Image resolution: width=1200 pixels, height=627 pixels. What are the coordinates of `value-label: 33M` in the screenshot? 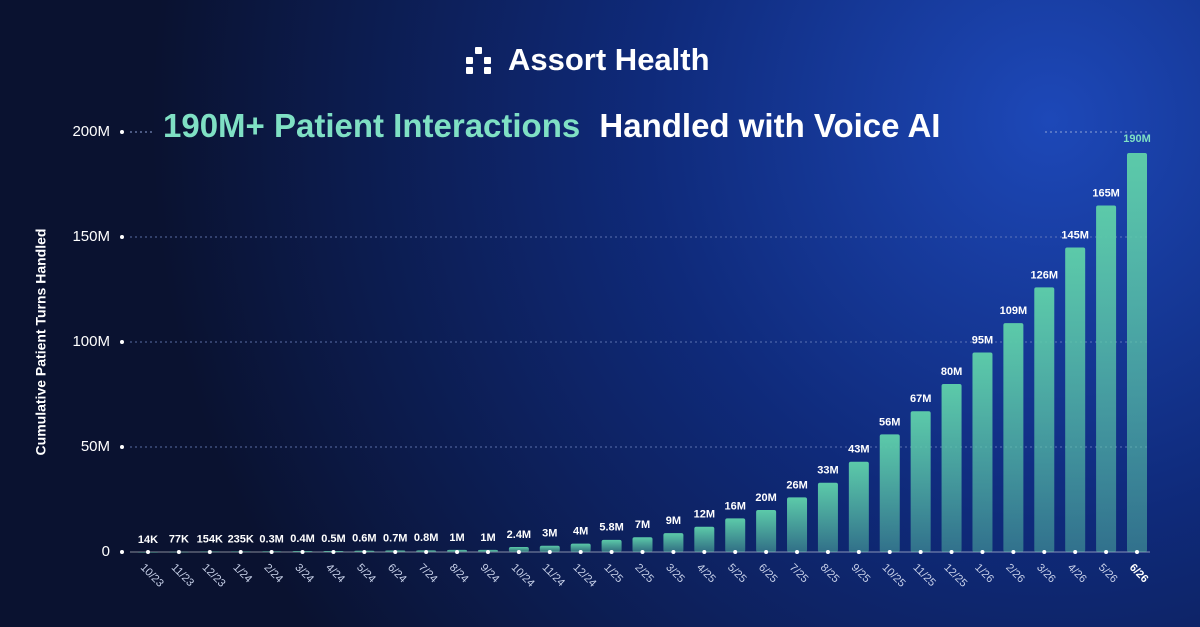 It's located at (827, 471).